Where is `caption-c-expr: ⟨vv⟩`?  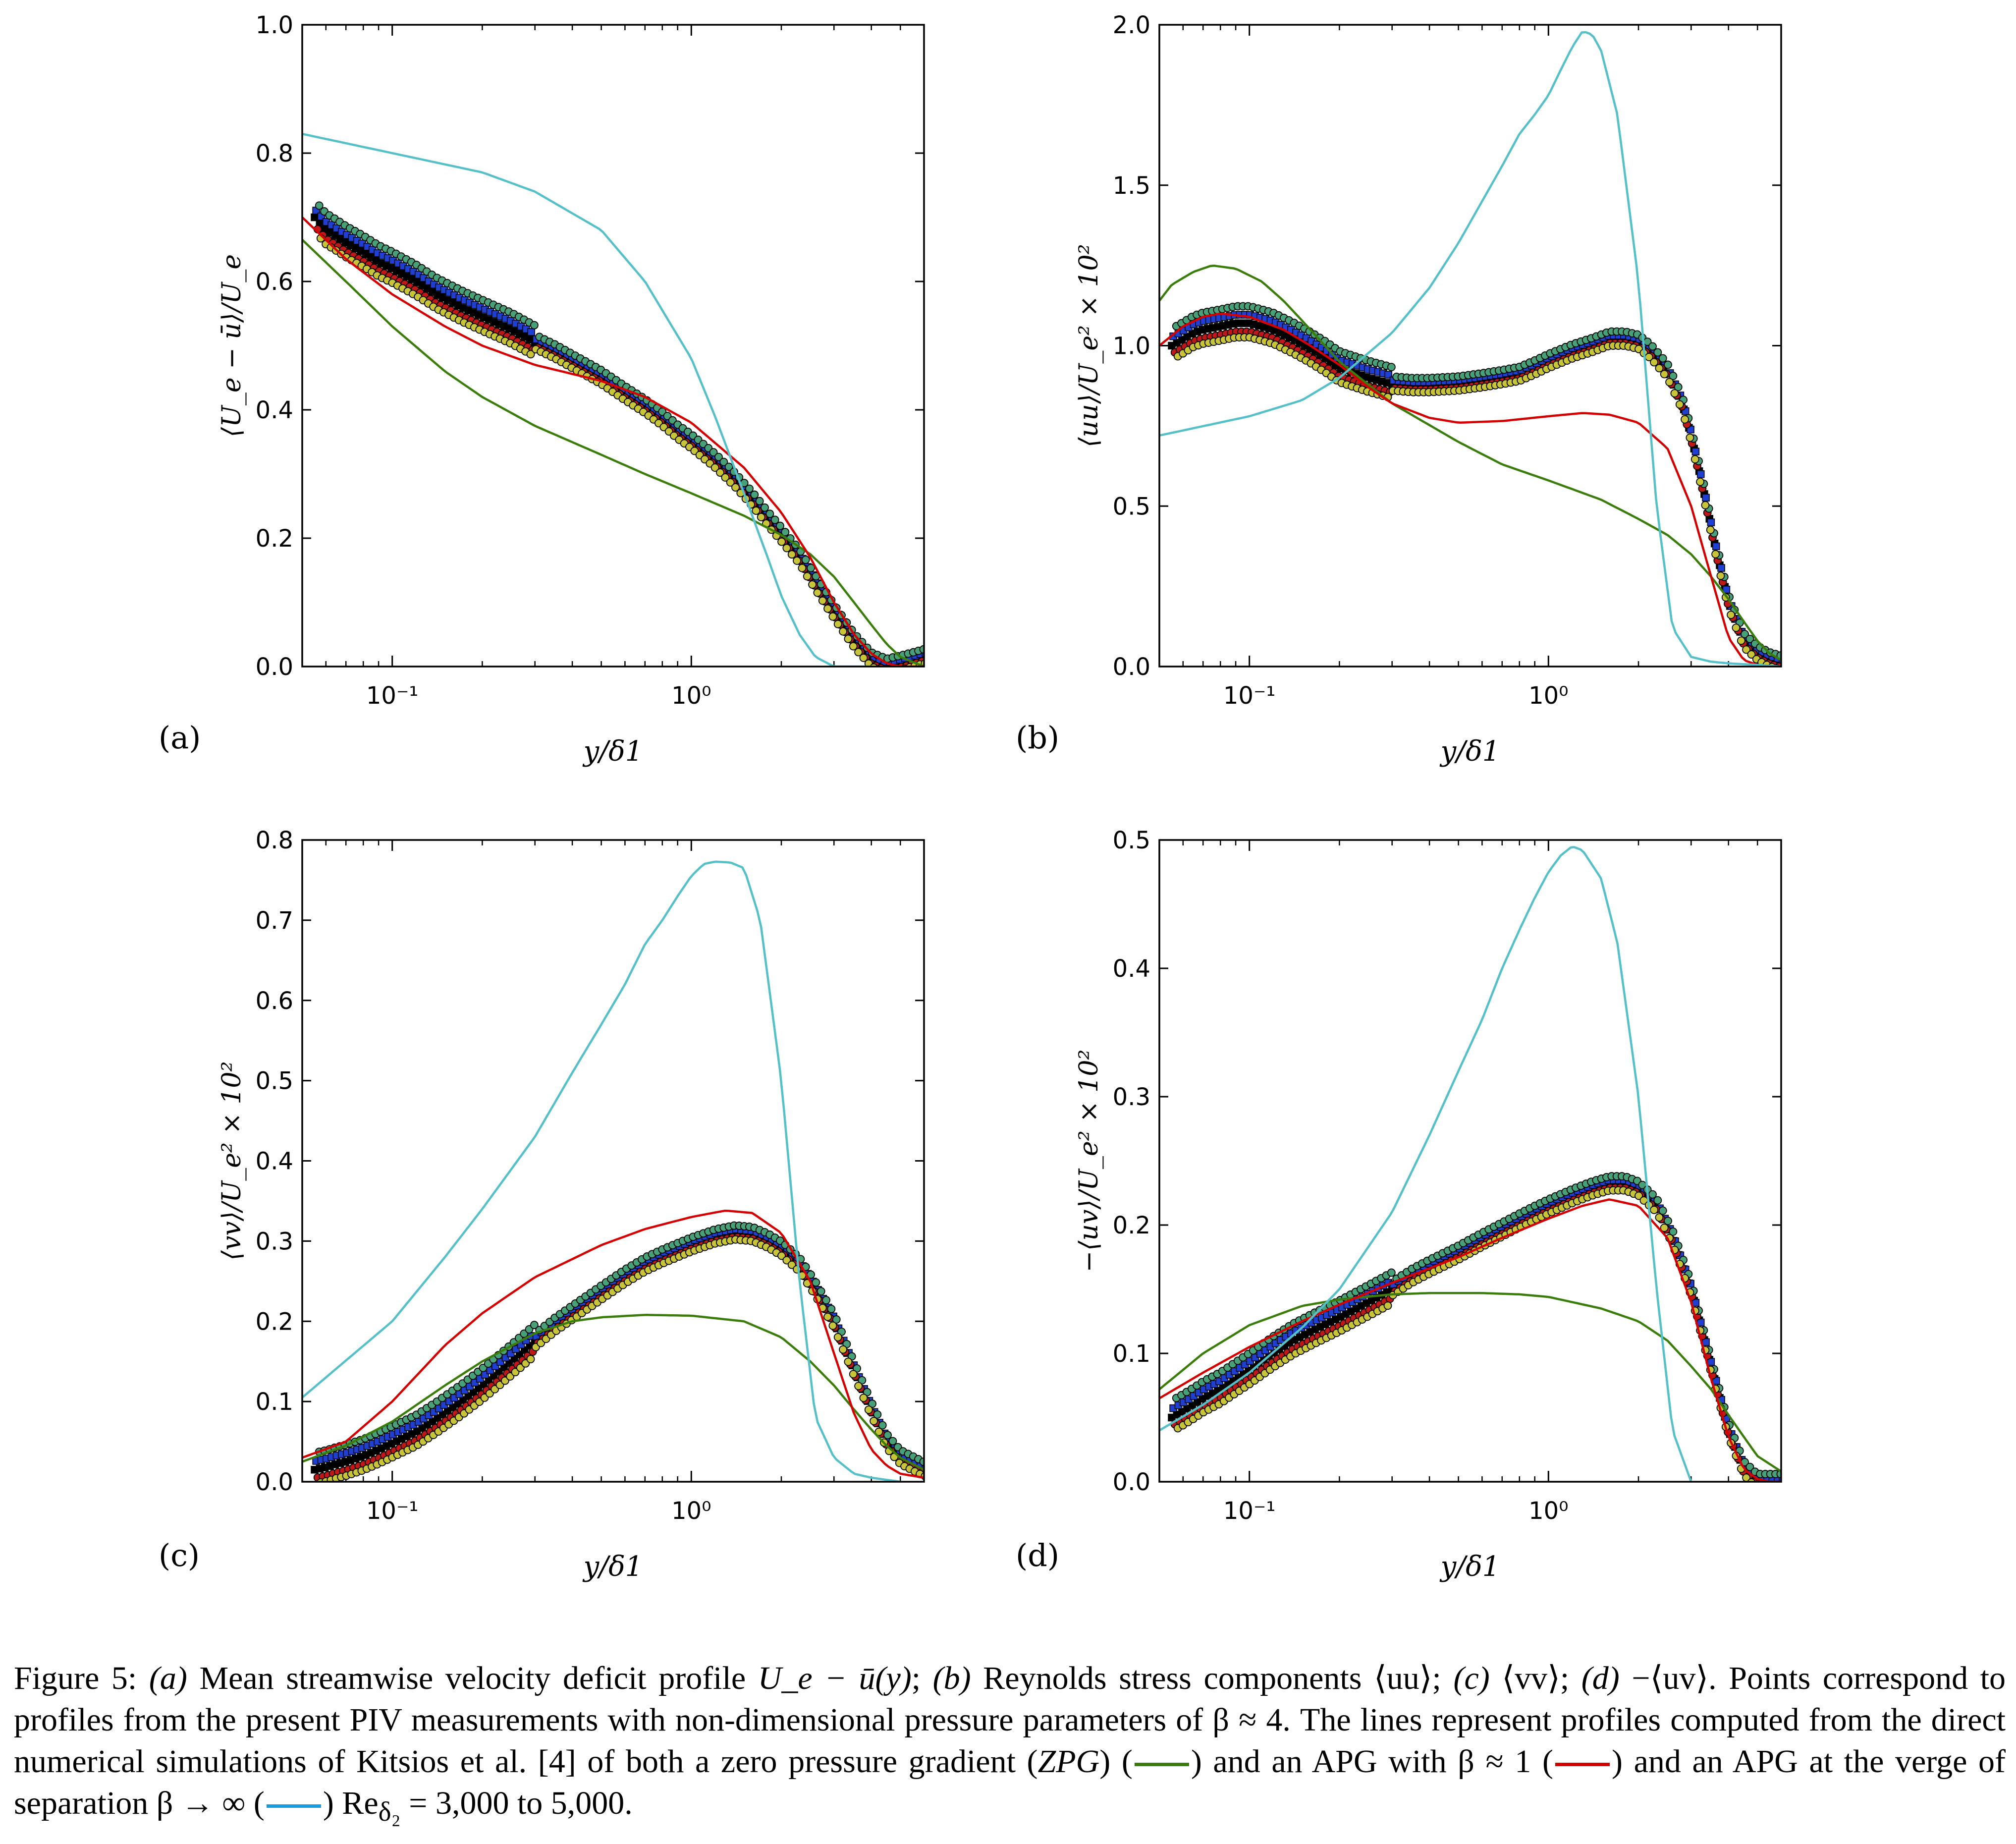 caption-c-expr: ⟨vv⟩ is located at coordinates (1531, 1678).